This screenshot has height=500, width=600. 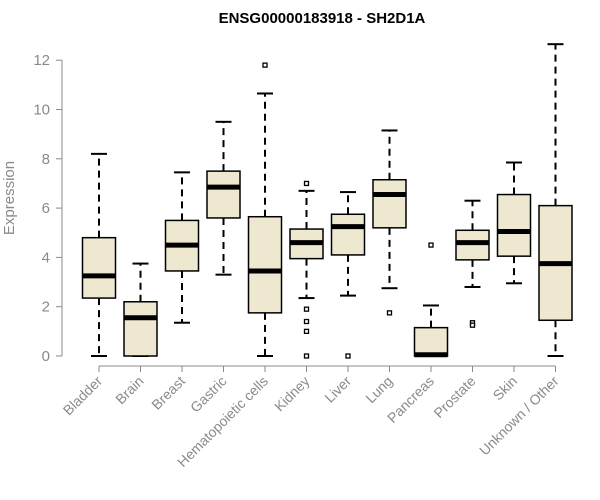 What do you see at coordinates (182, 247) in the screenshot?
I see `box-breast` at bounding box center [182, 247].